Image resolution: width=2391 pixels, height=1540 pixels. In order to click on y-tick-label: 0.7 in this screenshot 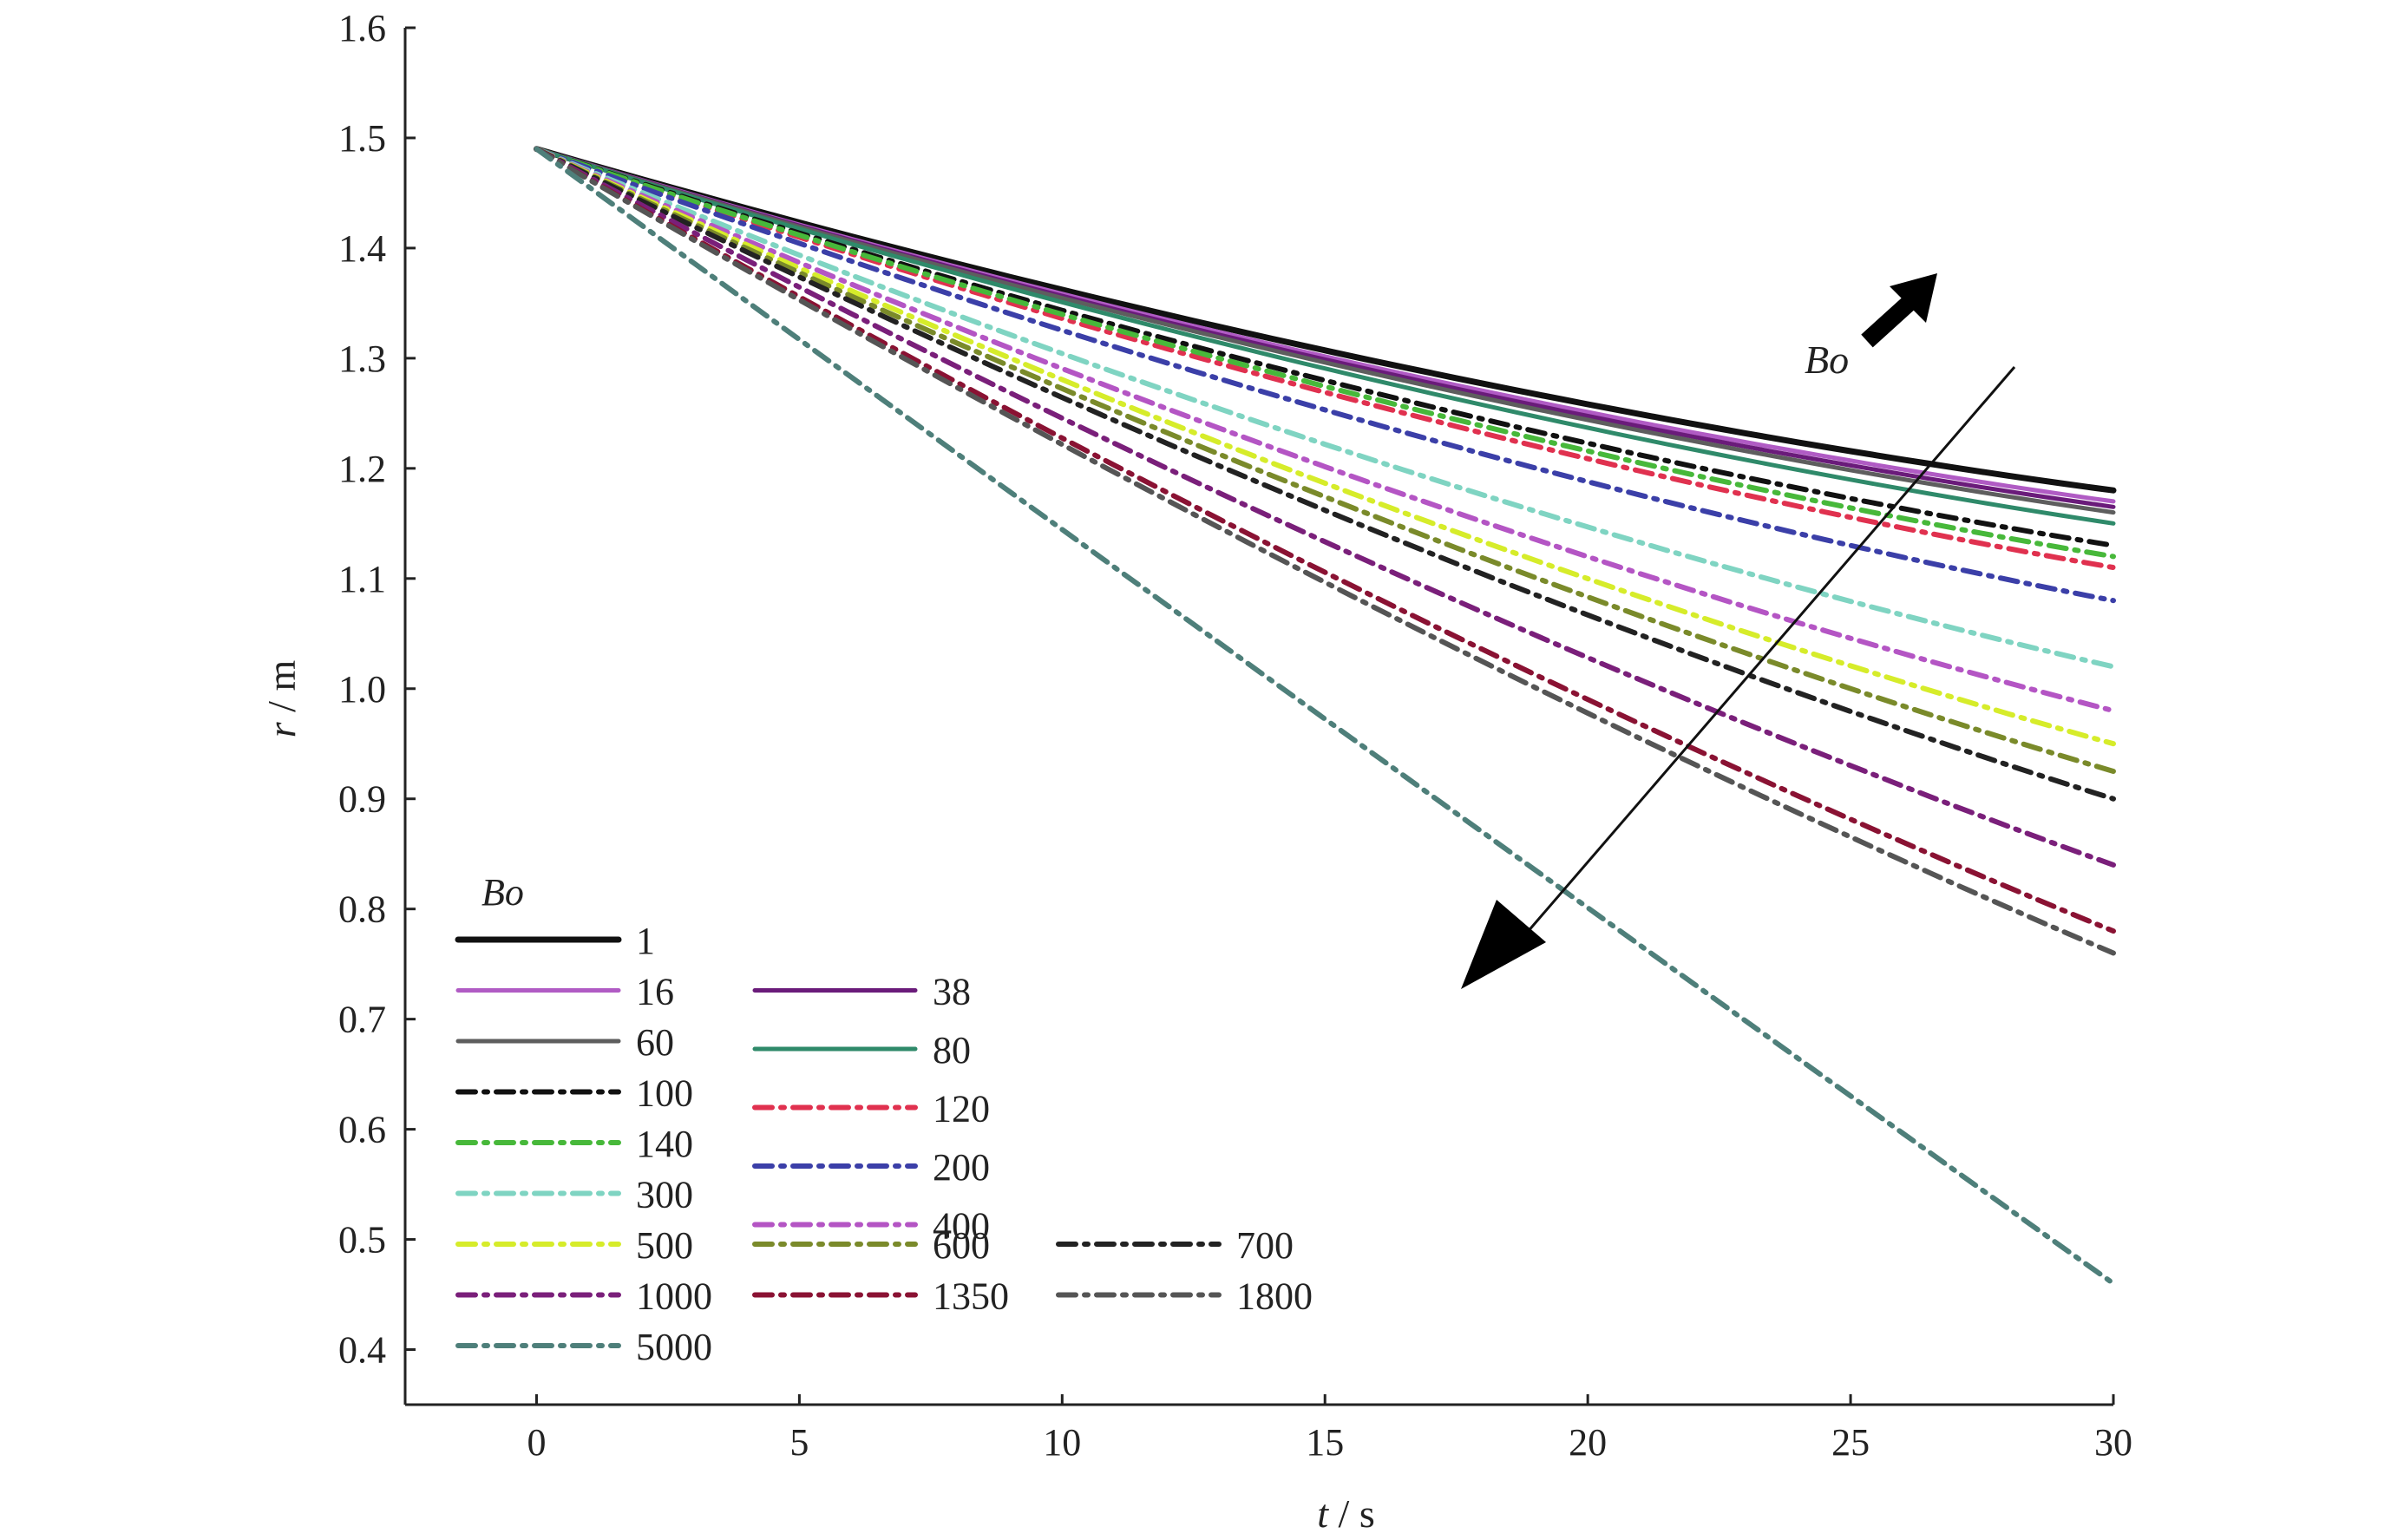, I will do `click(362, 1020)`.